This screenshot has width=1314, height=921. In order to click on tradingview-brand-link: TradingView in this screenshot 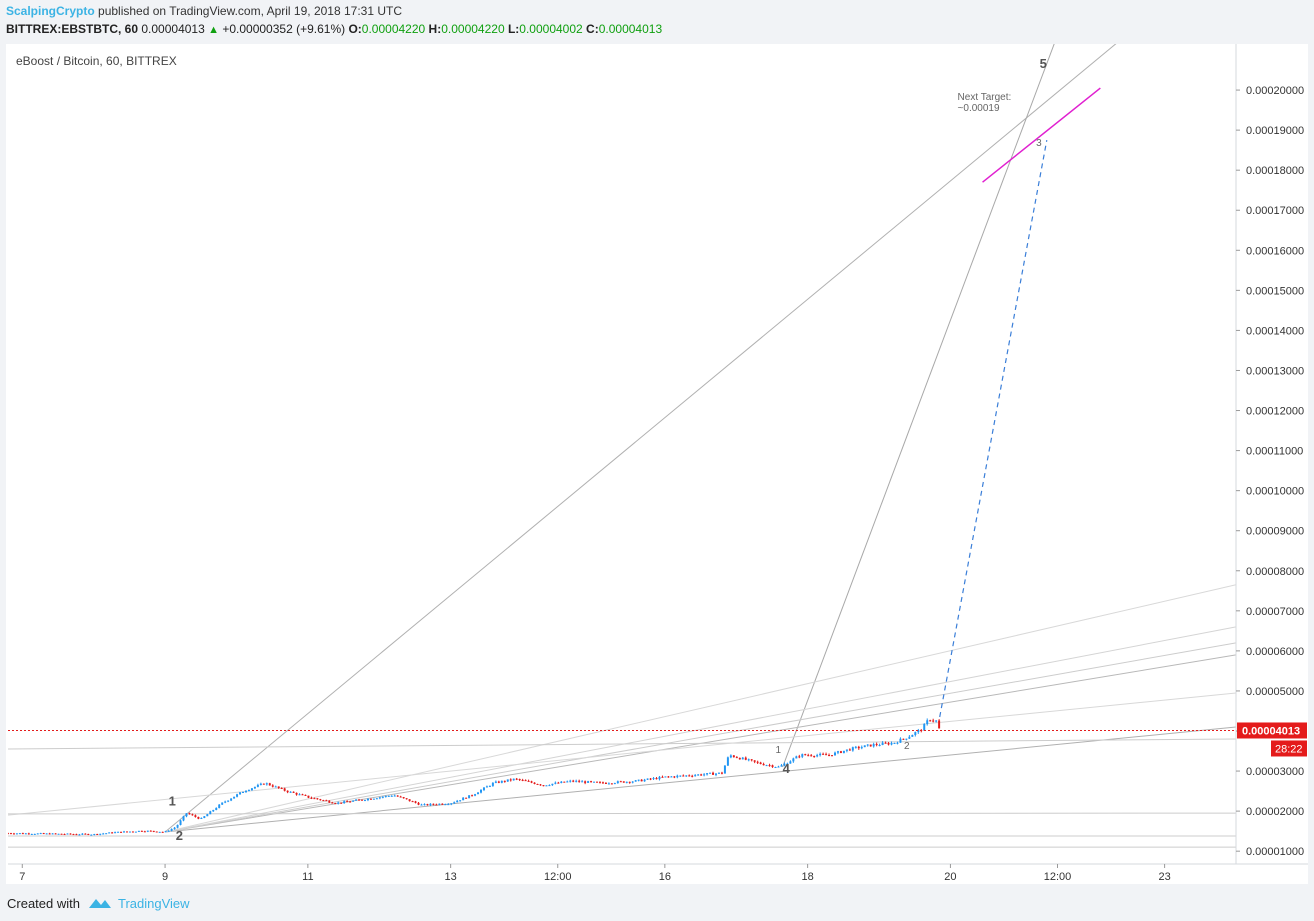, I will do `click(154, 903)`.